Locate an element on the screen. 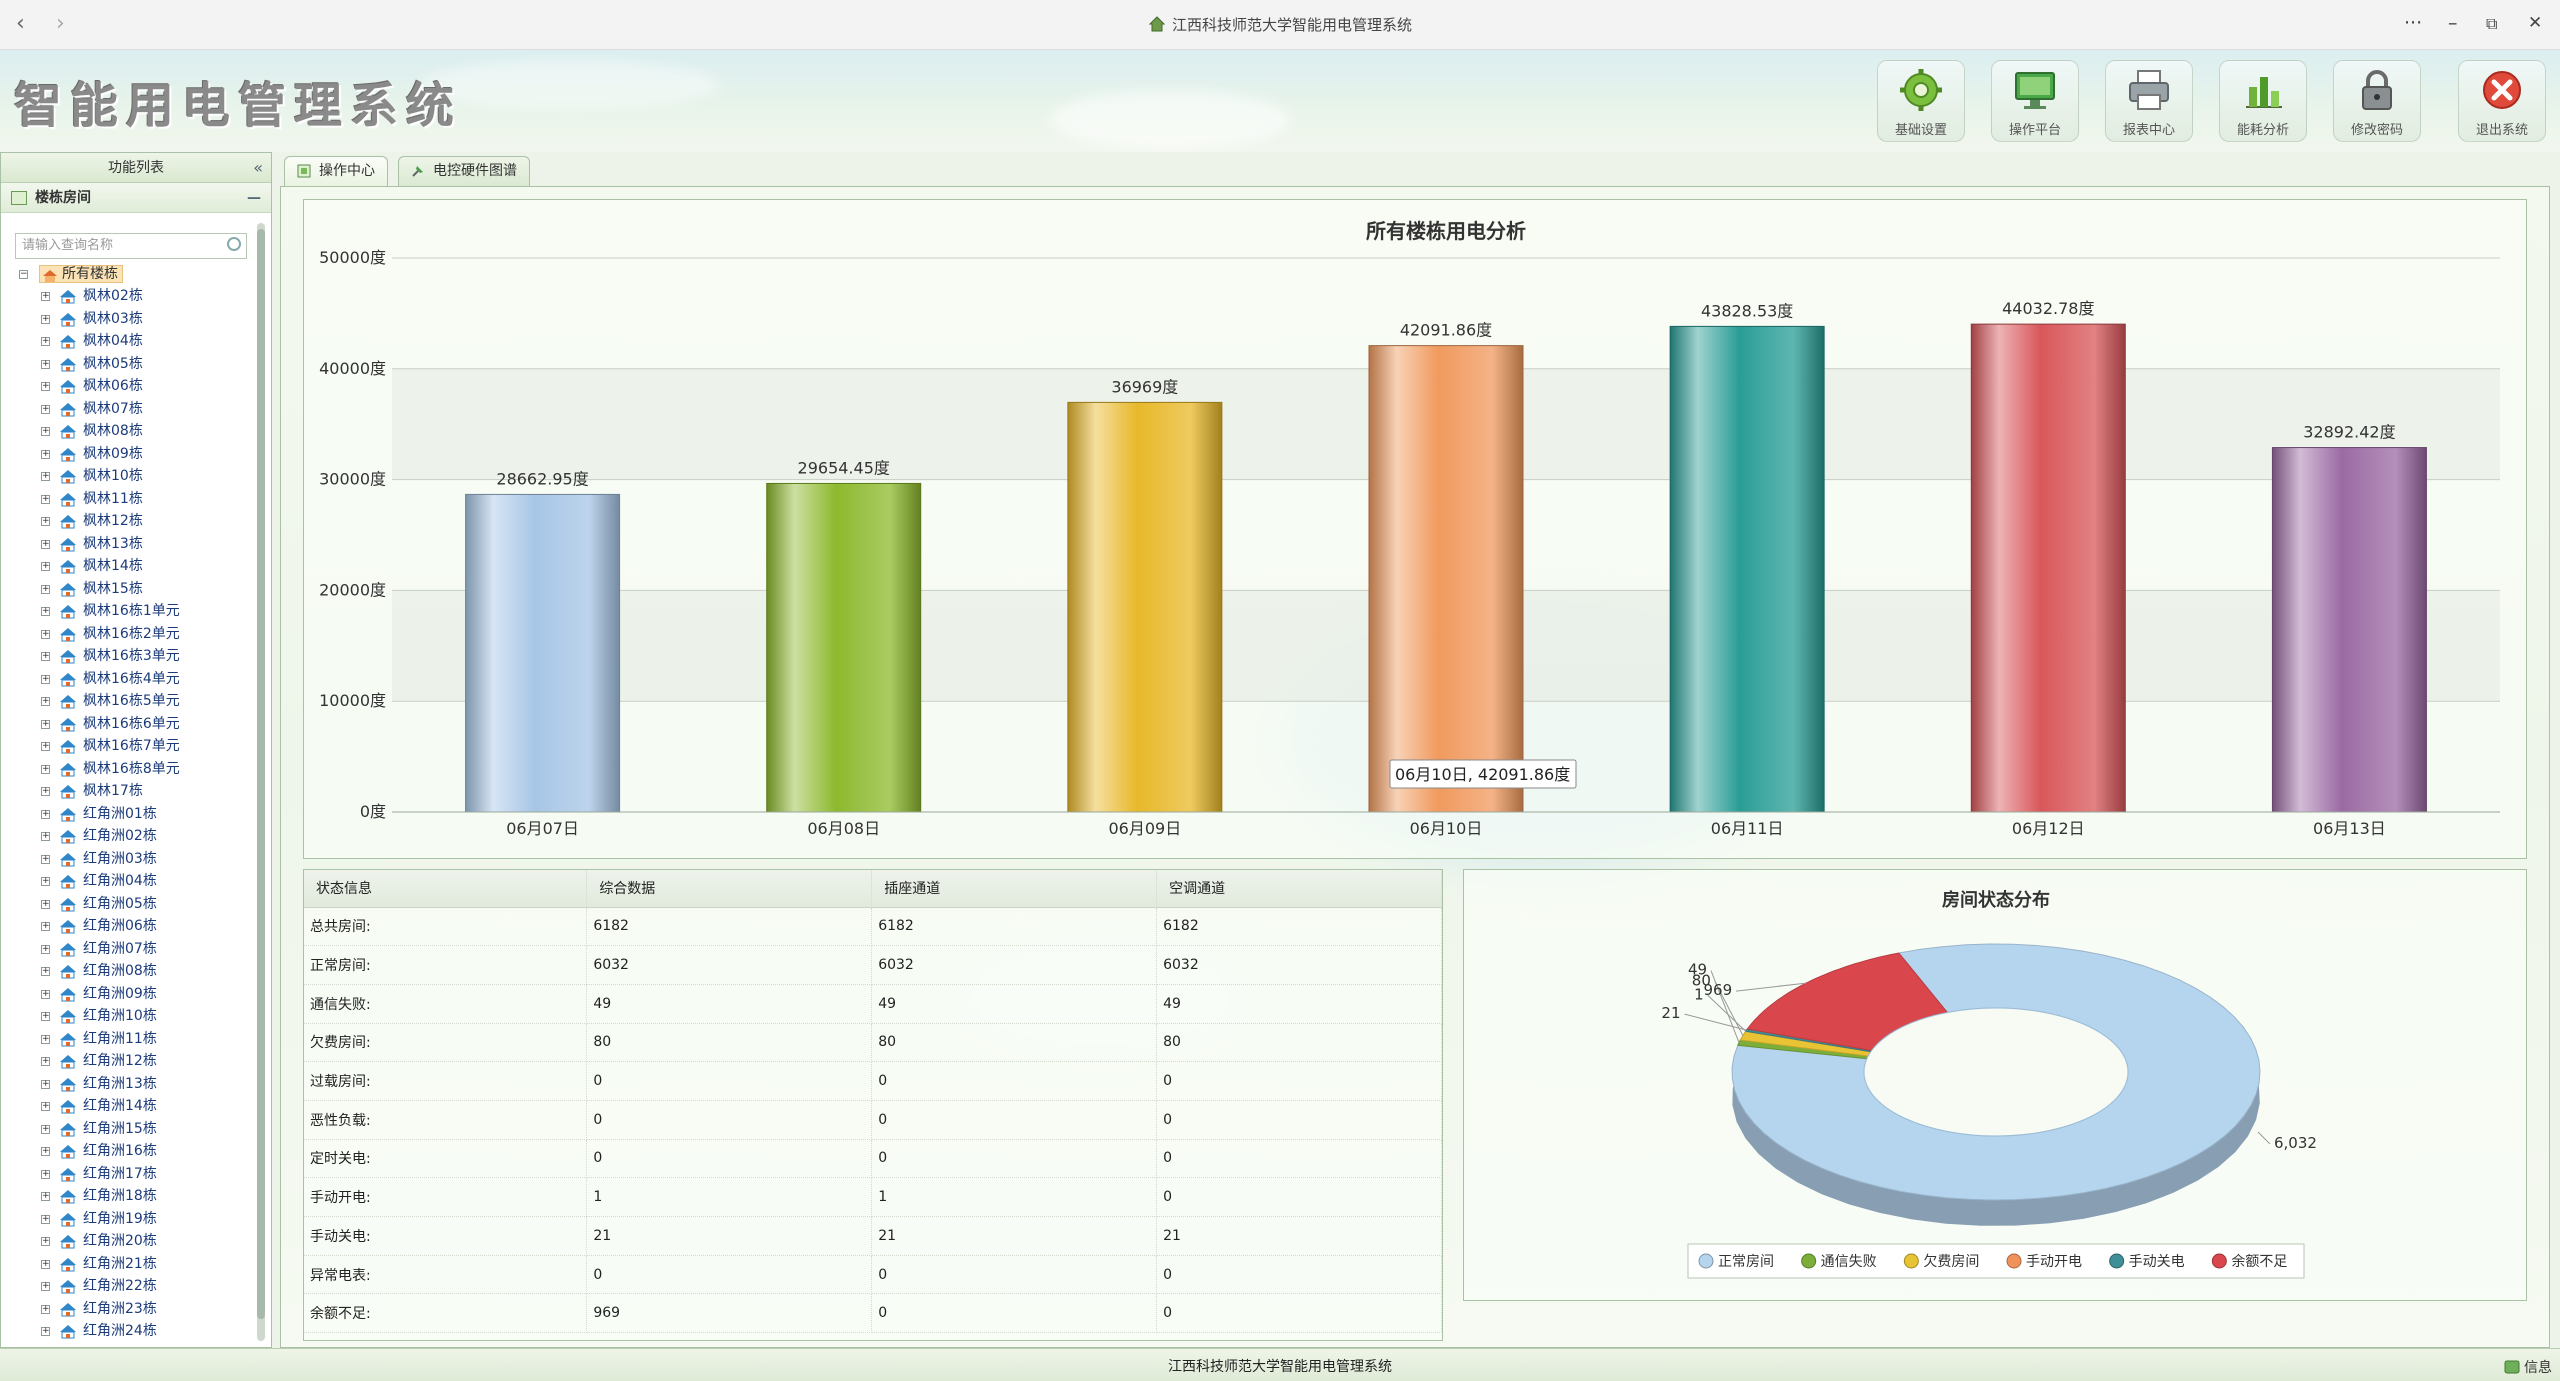 The width and height of the screenshot is (2560, 1381). tree-item-building: + 枫林13栋 is located at coordinates (135, 544).